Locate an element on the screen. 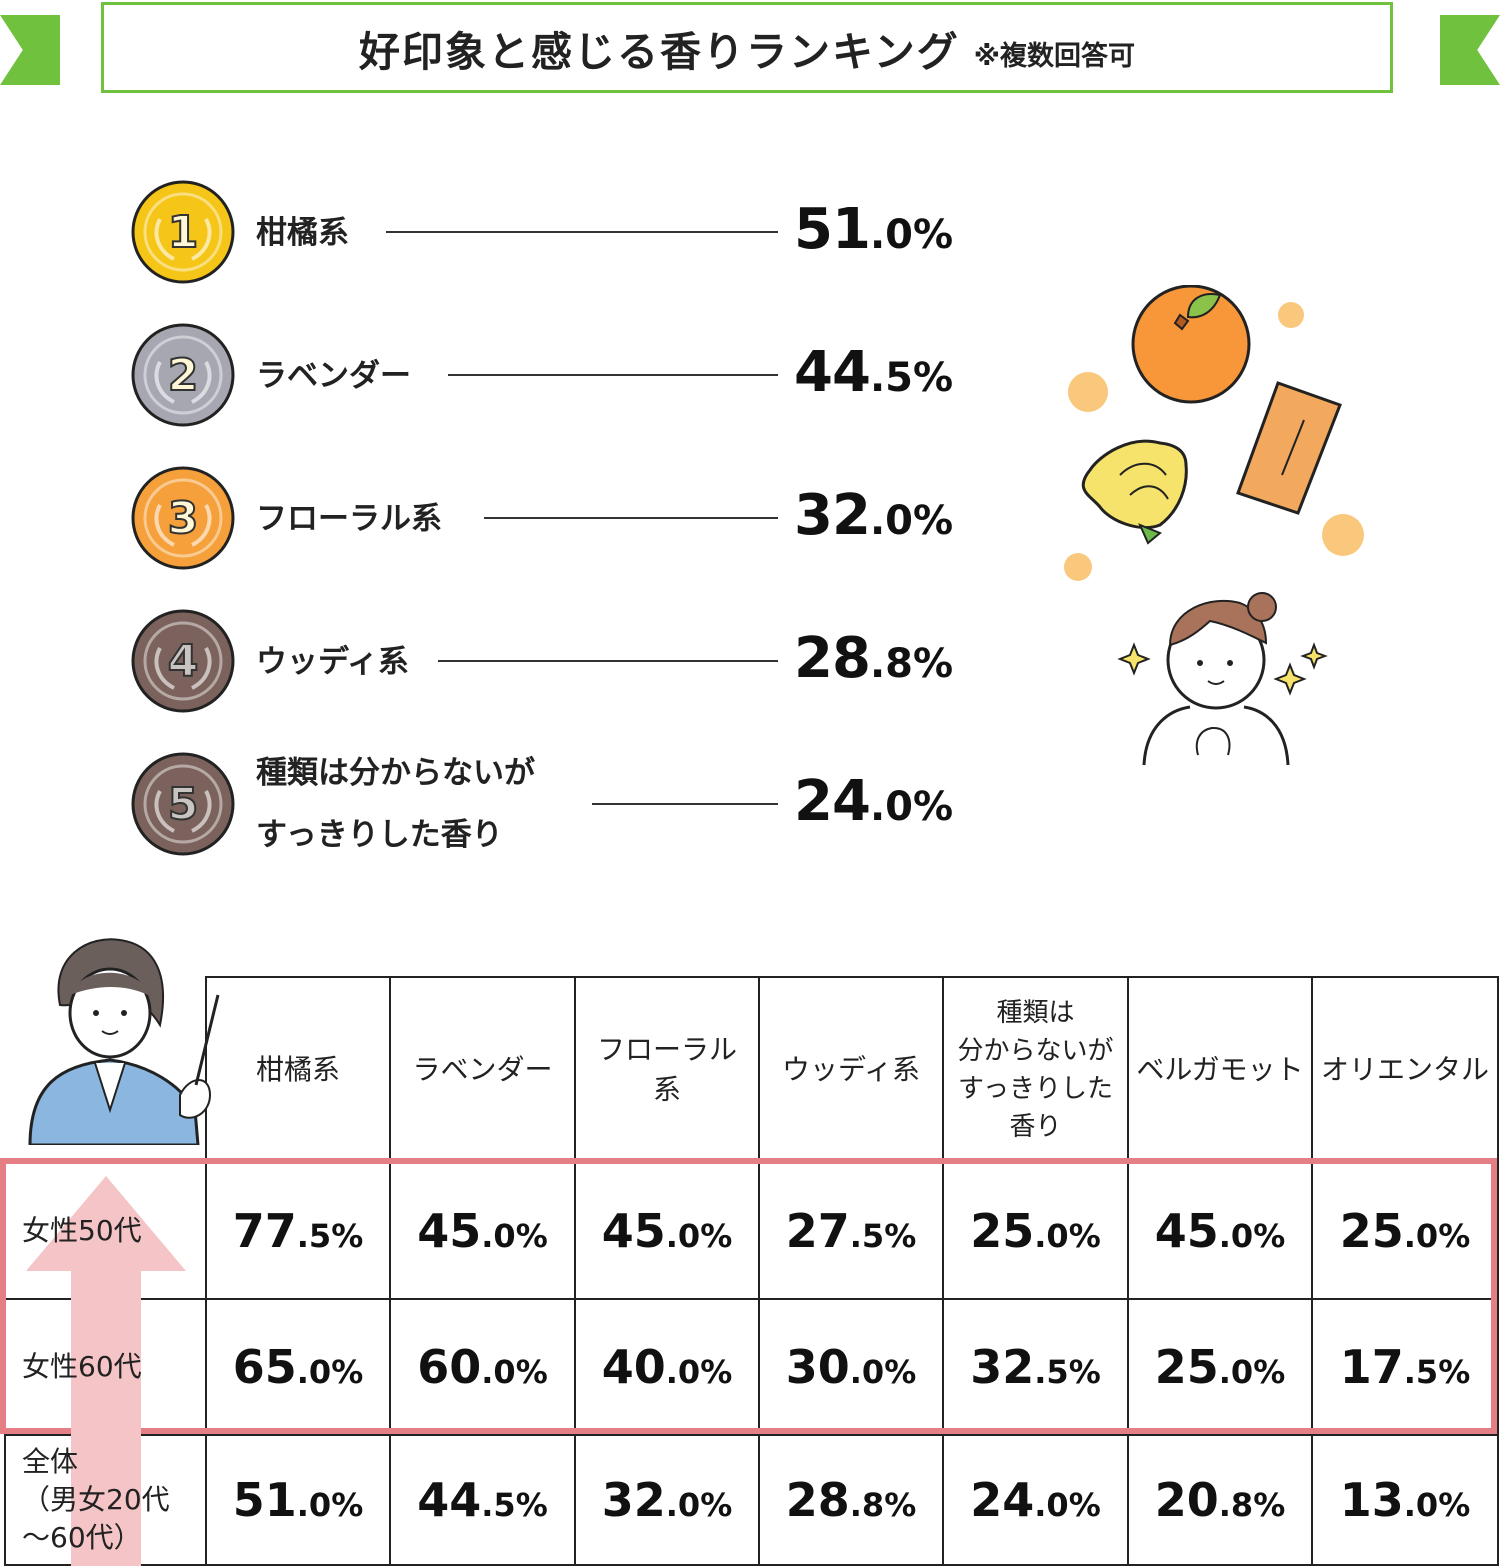 The height and width of the screenshot is (1566, 1500). row-label: 女性60代 is located at coordinates (105, 1367).